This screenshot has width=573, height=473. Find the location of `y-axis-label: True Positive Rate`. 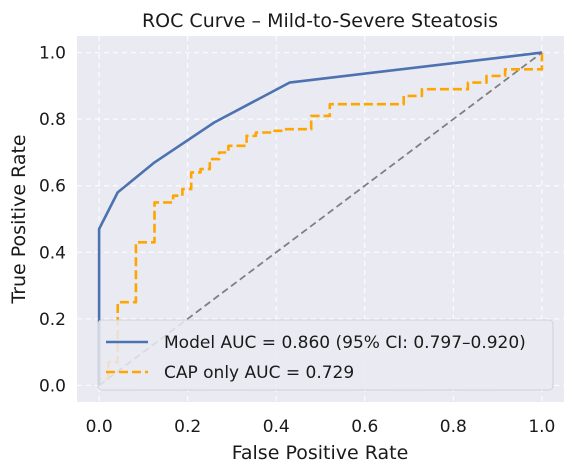

y-axis-label: True Positive Rate is located at coordinates (19, 219).